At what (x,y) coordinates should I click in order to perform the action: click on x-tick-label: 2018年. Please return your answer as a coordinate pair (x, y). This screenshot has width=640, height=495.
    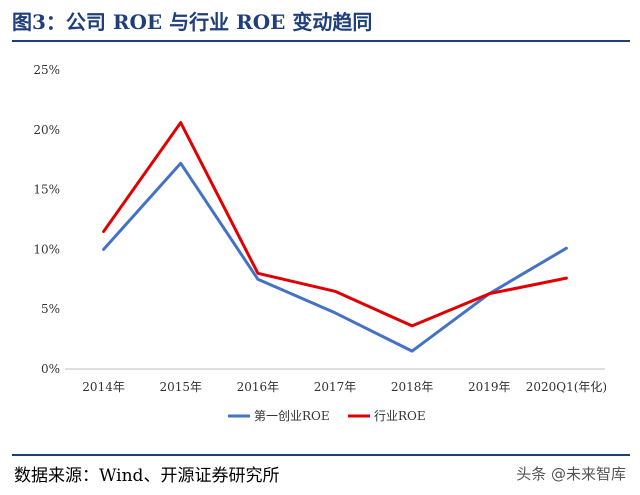
    Looking at the image, I should click on (412, 387).